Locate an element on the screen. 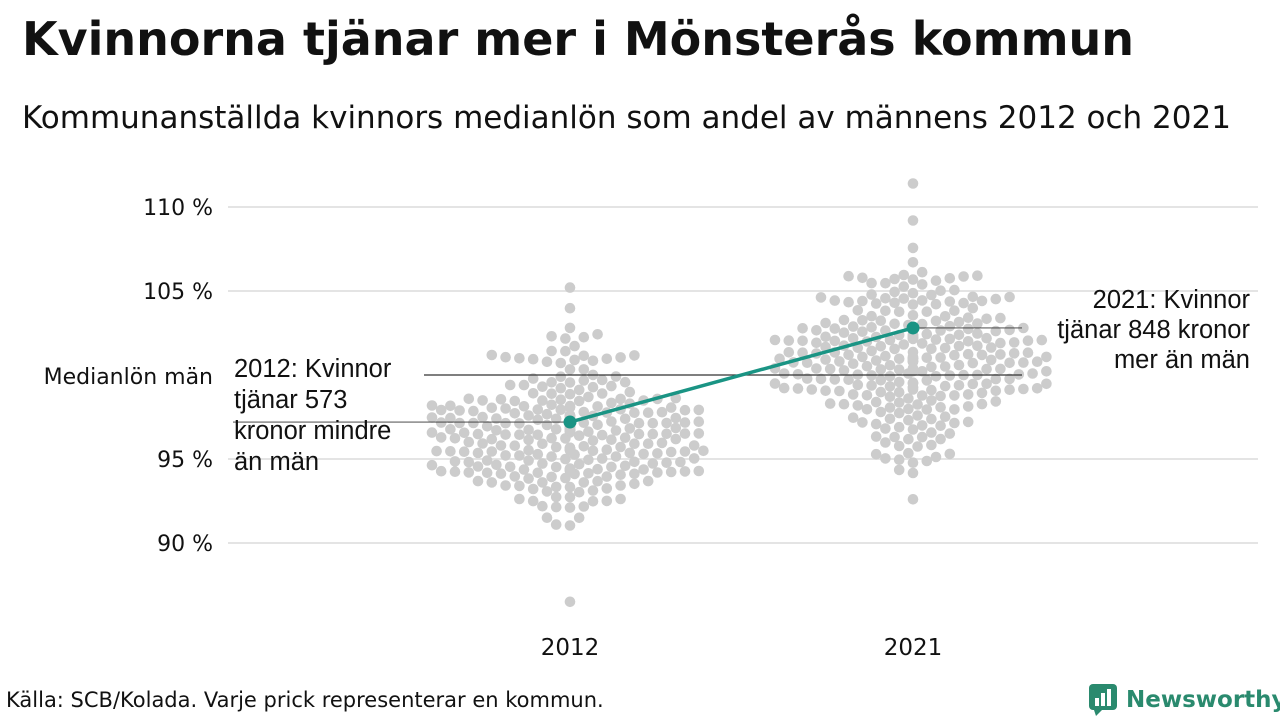 The height and width of the screenshot is (720, 1280). x-axis-tick-labels: 2012 2021 is located at coordinates (742, 648).